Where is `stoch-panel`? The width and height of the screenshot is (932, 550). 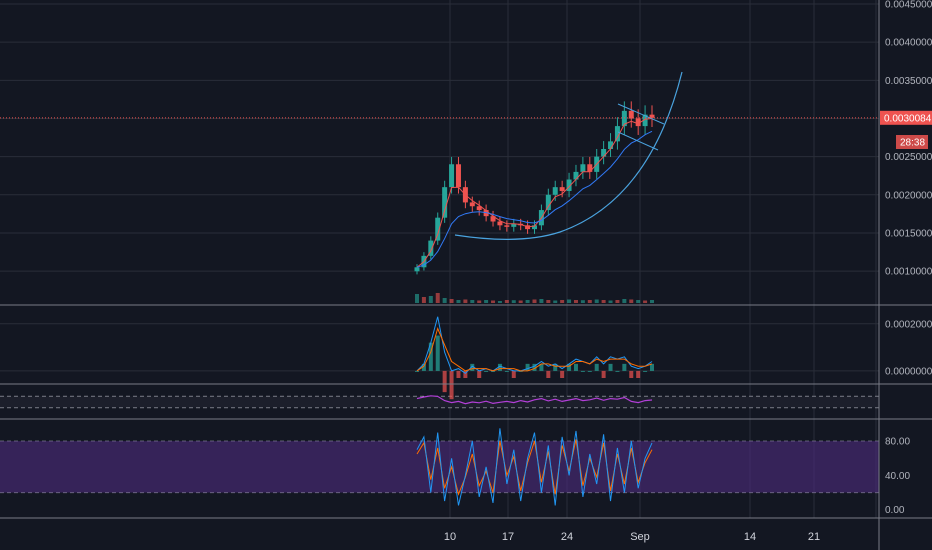
stoch-panel is located at coordinates (534, 467).